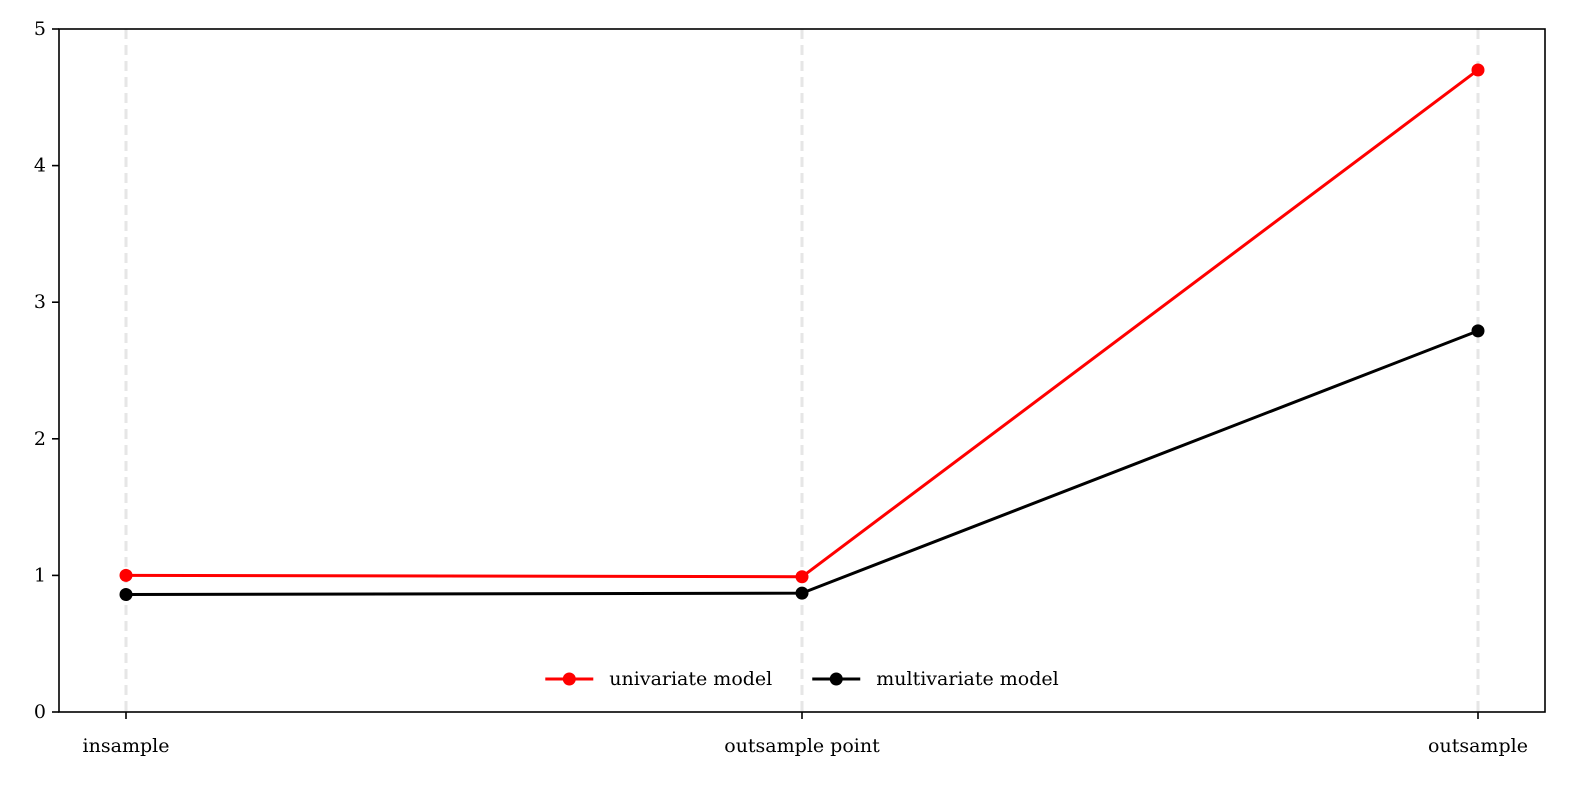 Image resolution: width=1576 pixels, height=786 pixels. I want to click on x-tick-label-0: insample, so click(126, 746).